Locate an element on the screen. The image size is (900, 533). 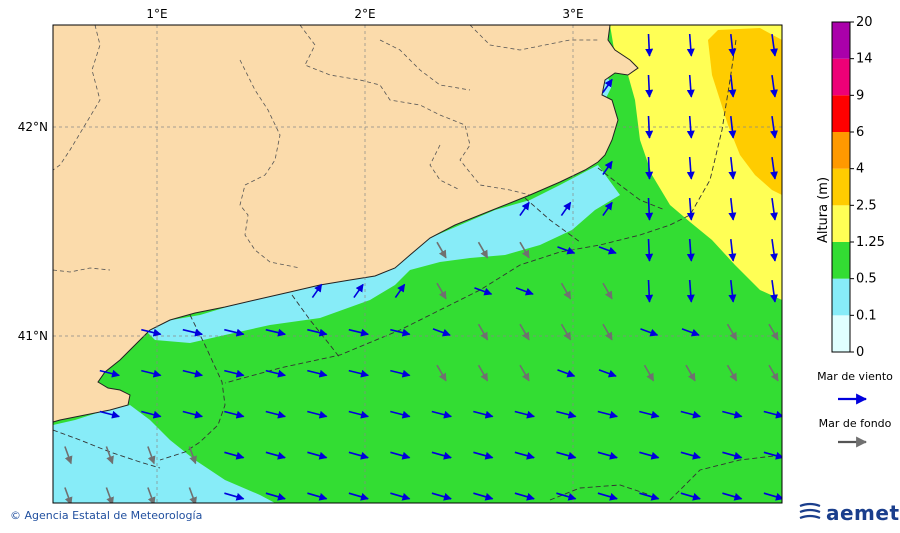
colorbar-level-label: 14 is located at coordinates (864, 59).